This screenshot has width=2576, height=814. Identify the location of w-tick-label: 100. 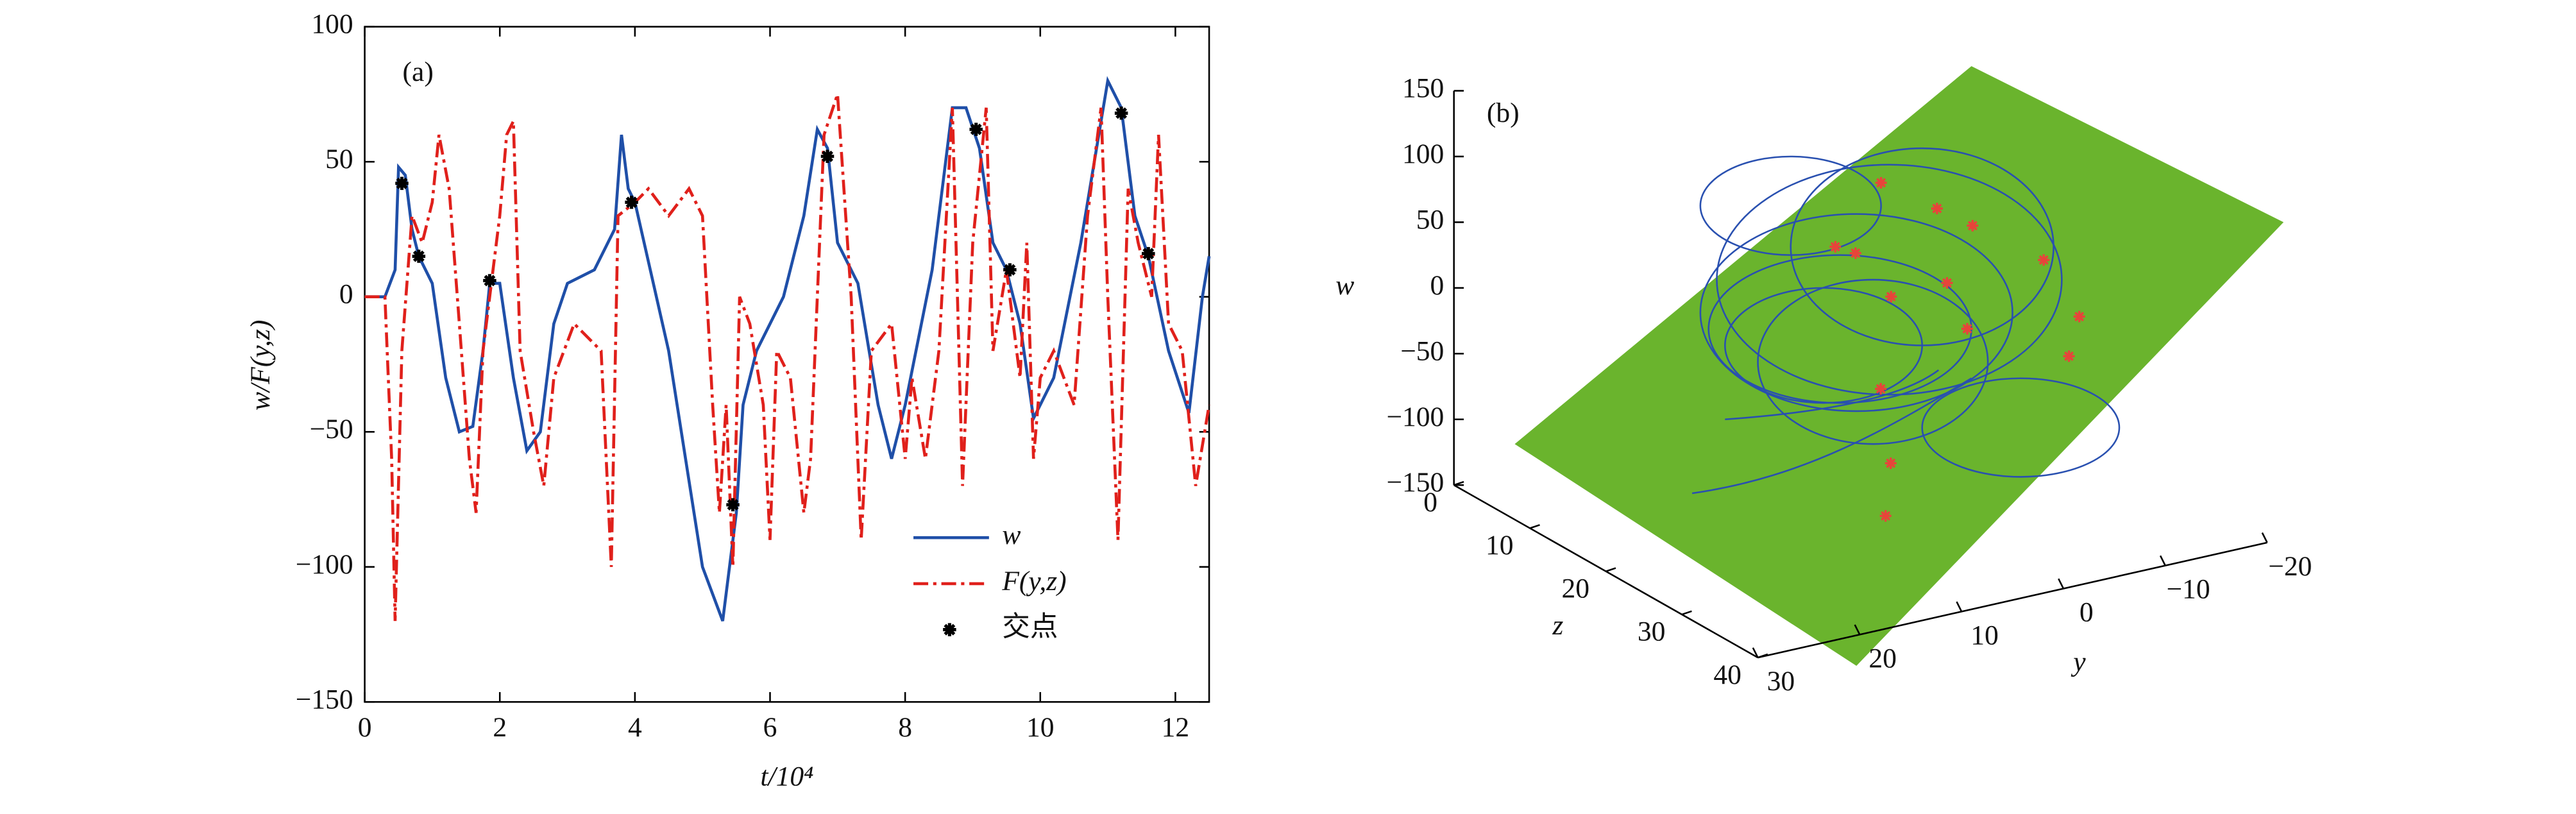
(1423, 154).